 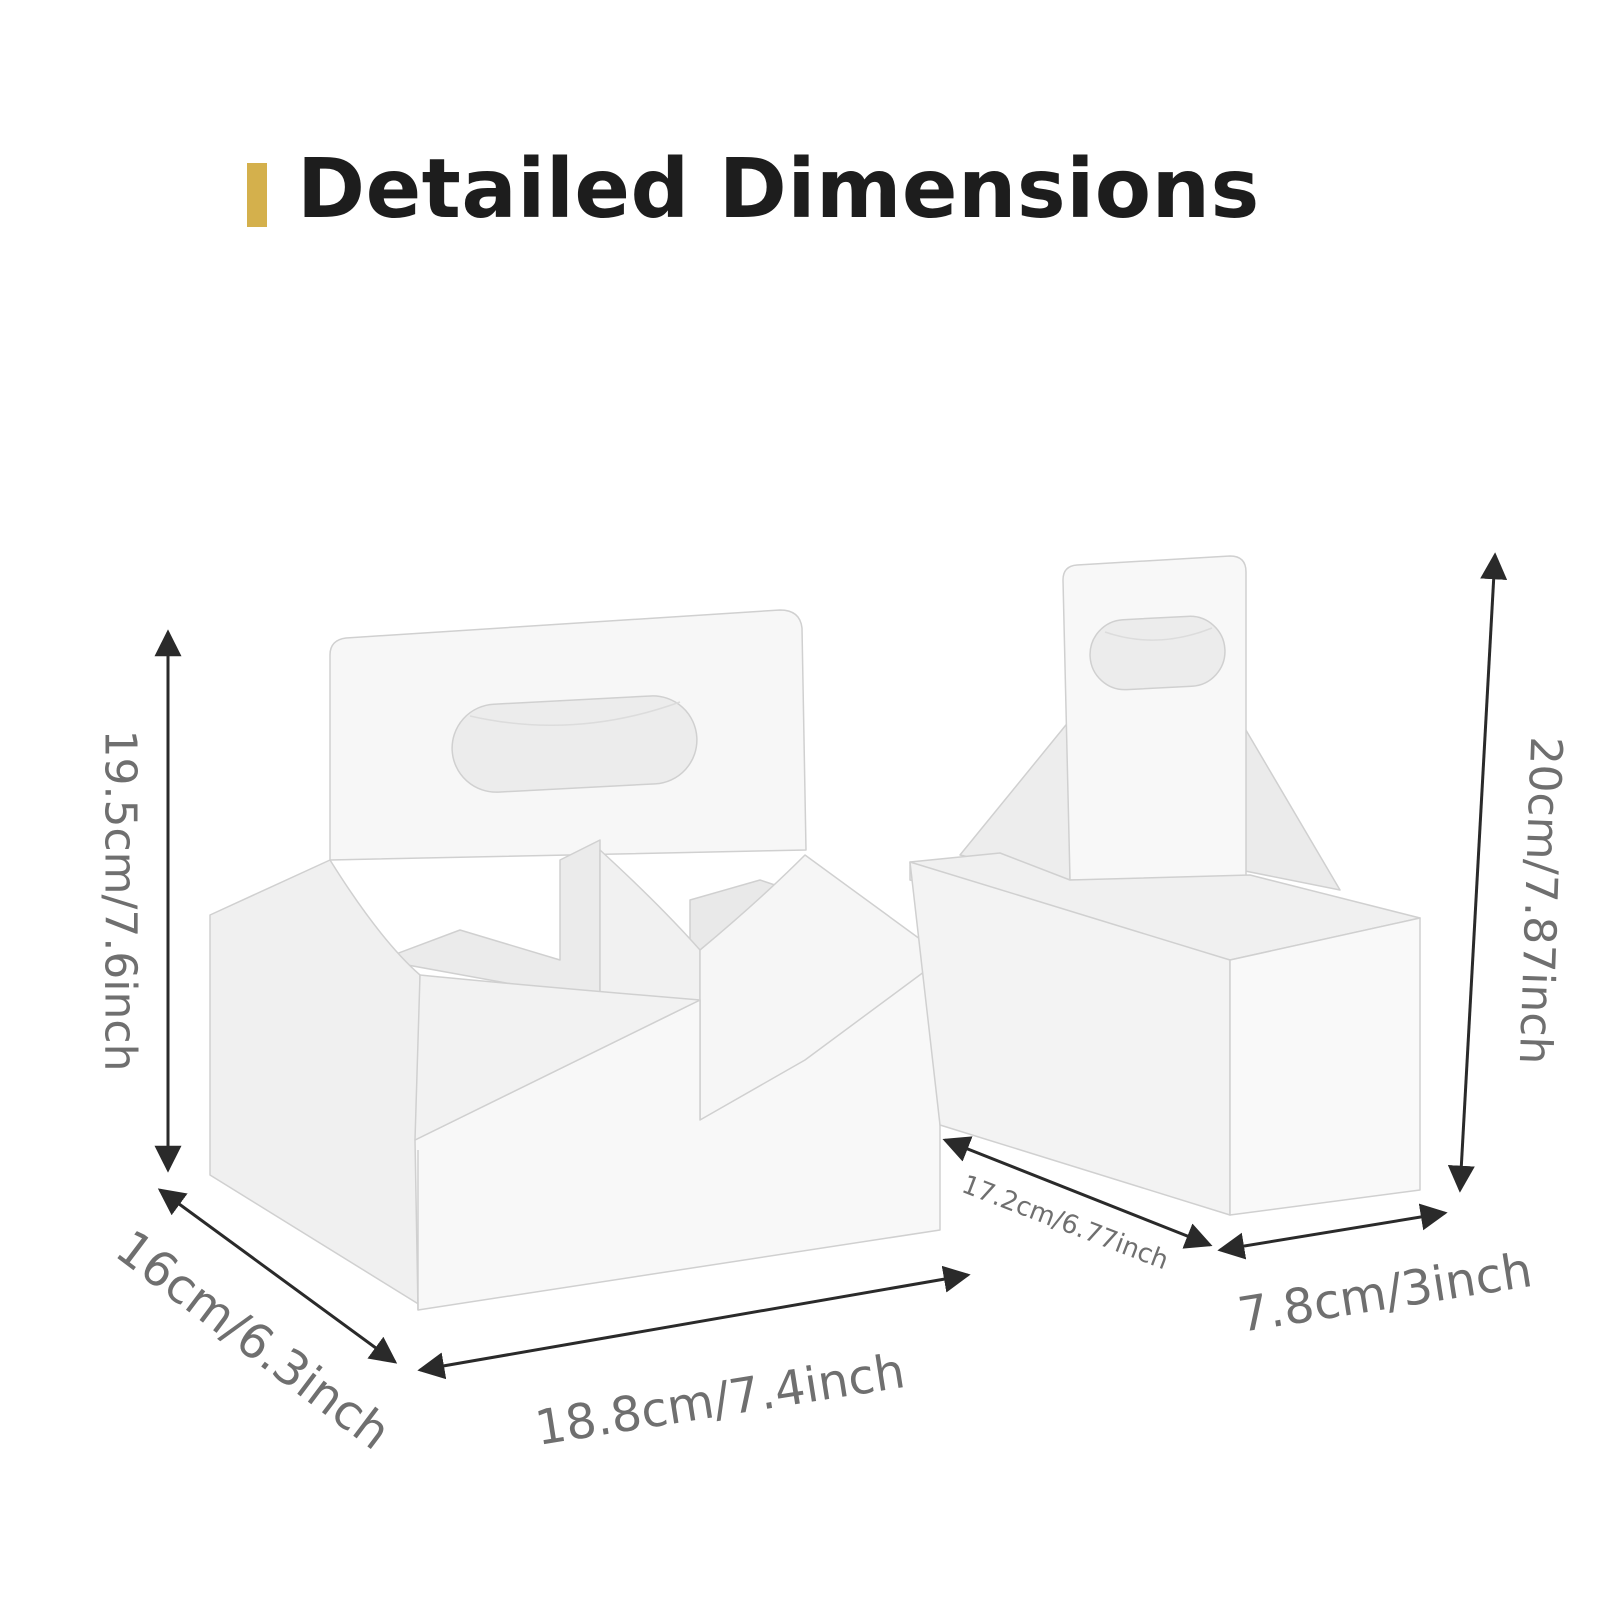 I want to click on two-cup-end-panel, so click(x=1325, y=1066).